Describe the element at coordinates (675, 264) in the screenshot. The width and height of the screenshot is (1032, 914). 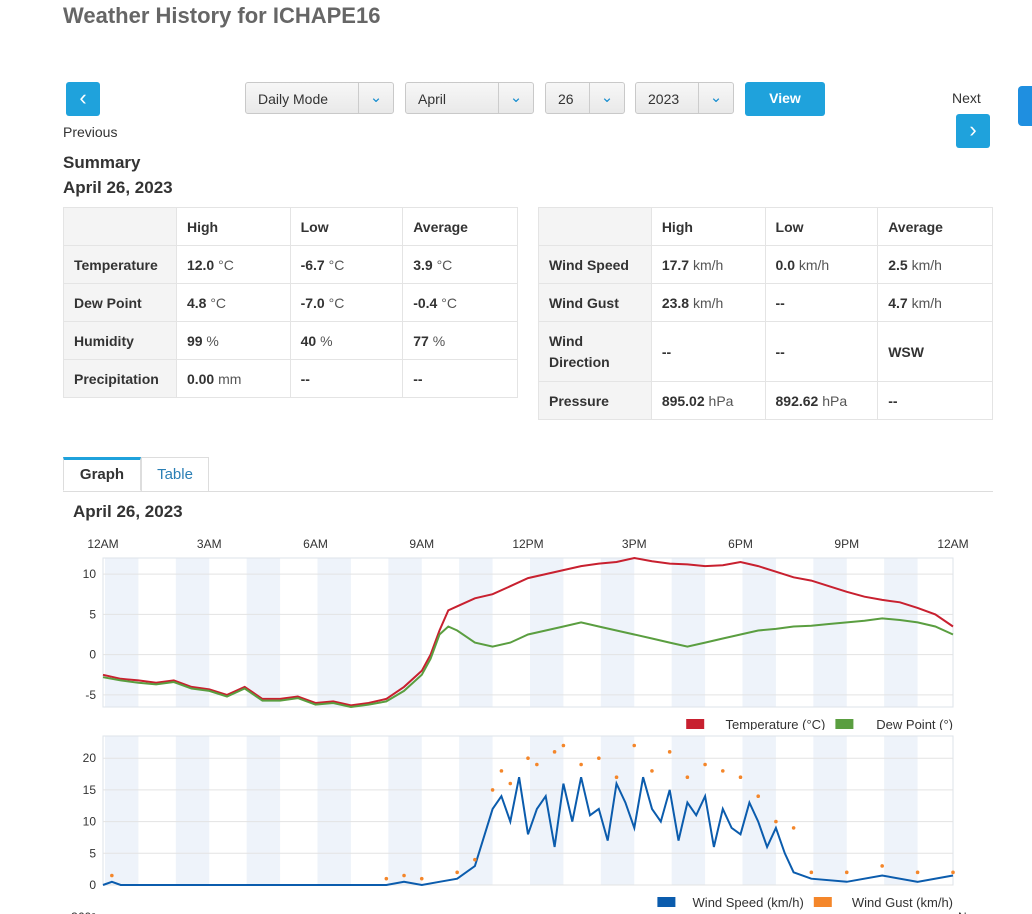
I see `cell-value: 17.7` at that location.